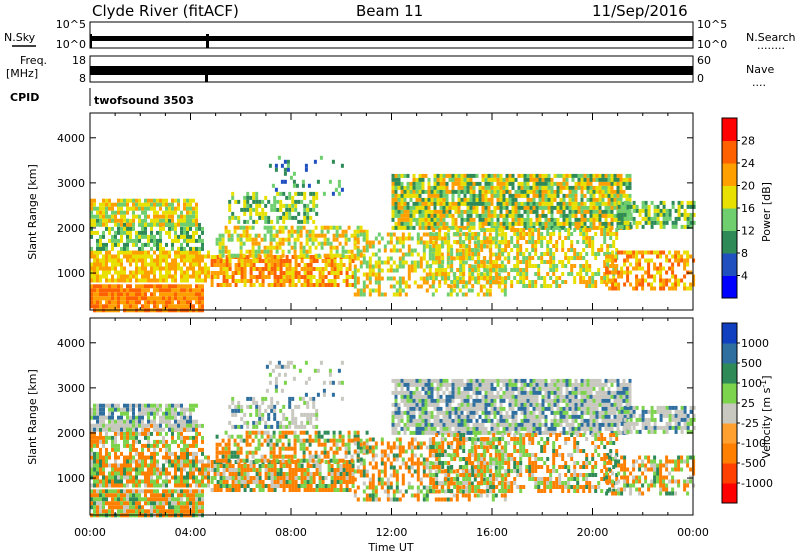 The image size is (800, 554). Describe the element at coordinates (748, 208) in the screenshot. I see `colorbar-tick-label: 16` at that location.